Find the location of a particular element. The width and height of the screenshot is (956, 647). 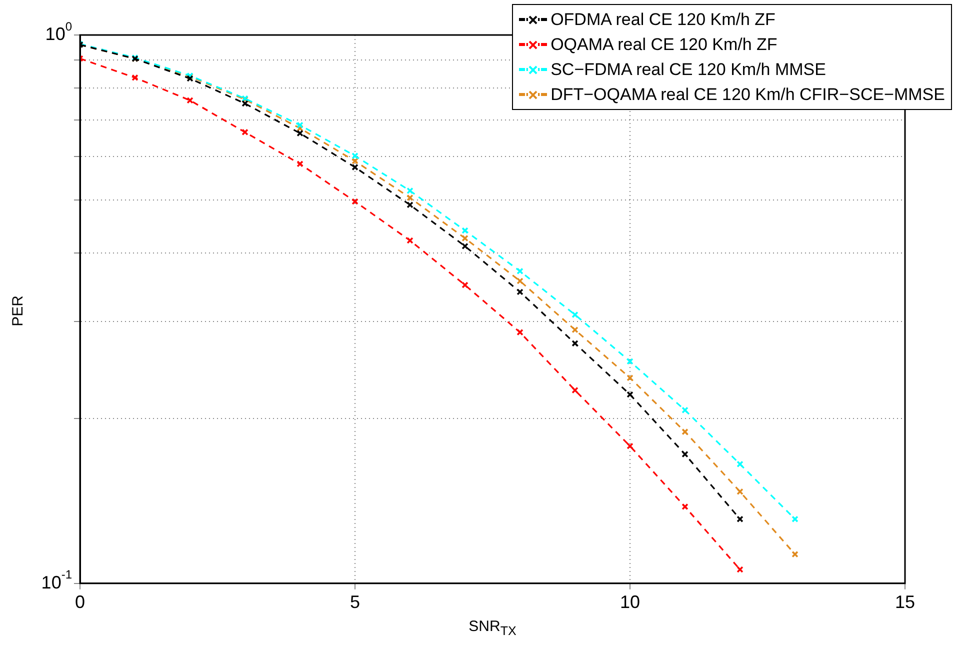

legend-label: SC−FDMA real CE 120 Km/h MMSE is located at coordinates (688, 70).